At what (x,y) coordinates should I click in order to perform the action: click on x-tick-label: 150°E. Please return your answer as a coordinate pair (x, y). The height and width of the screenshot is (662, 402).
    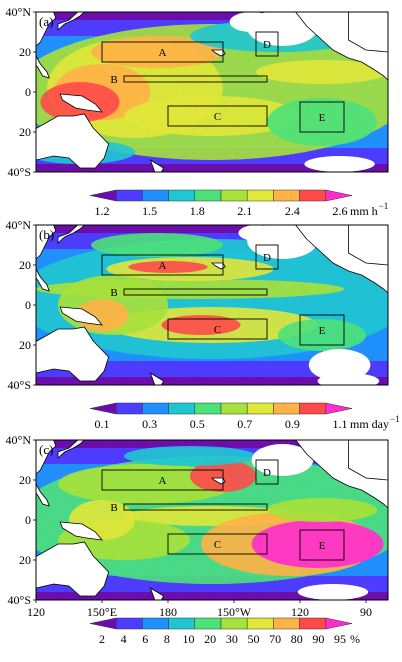
    Looking at the image, I should click on (102, 612).